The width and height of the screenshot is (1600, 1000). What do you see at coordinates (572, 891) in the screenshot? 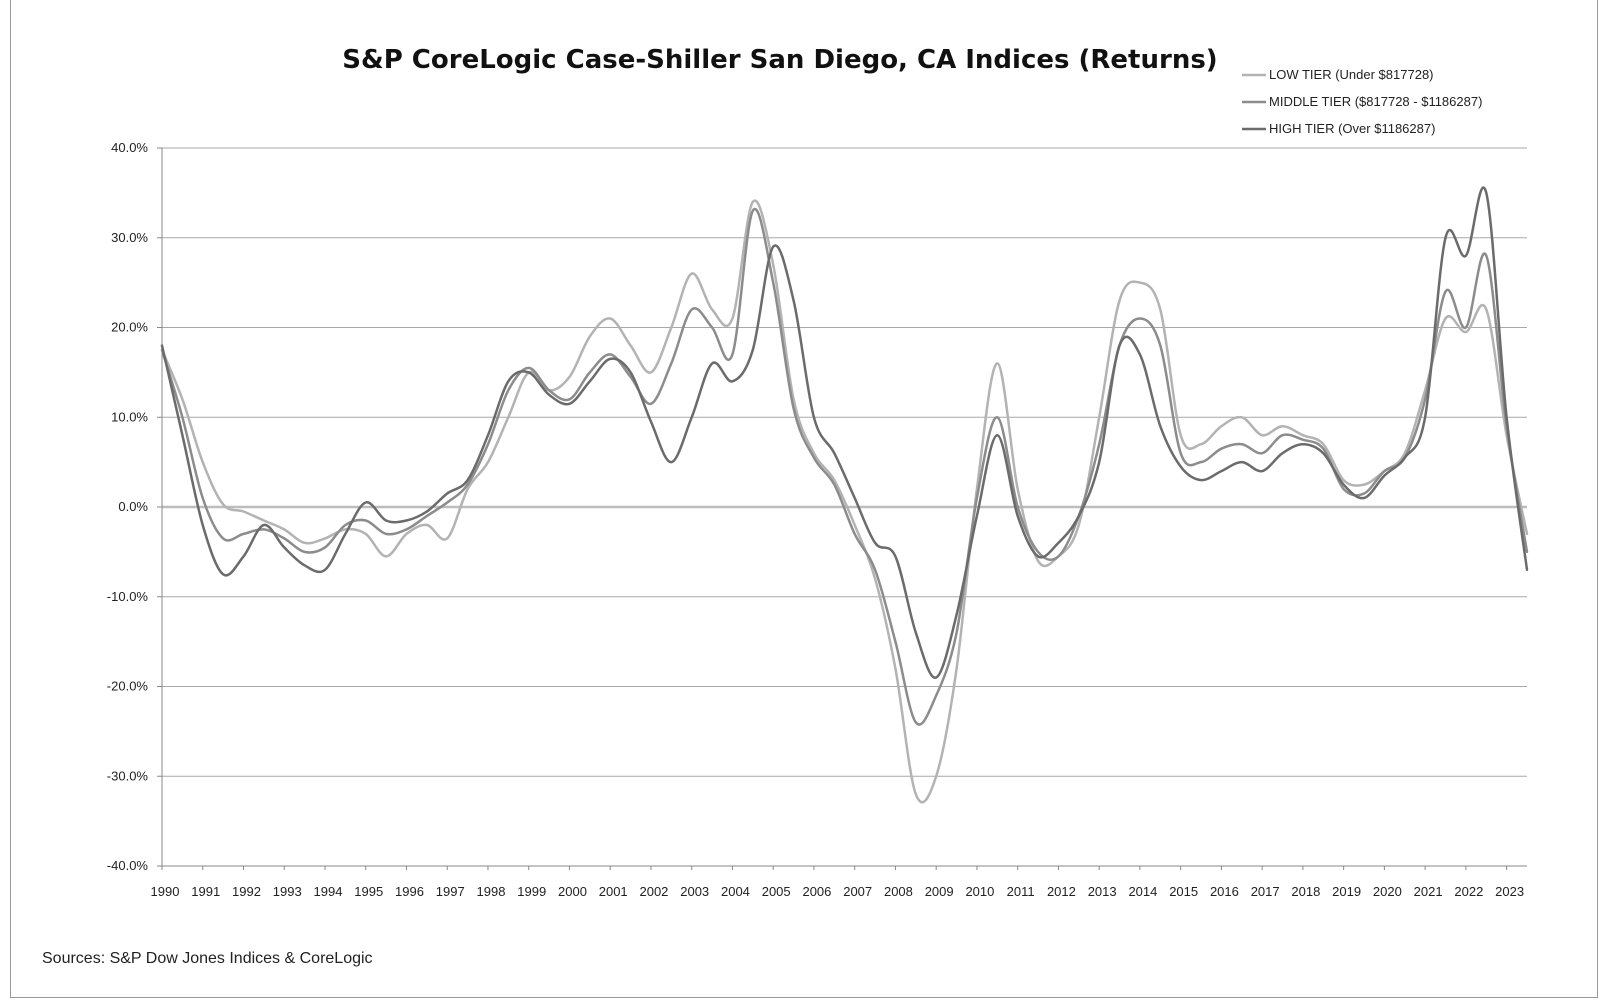
I see `x-tick-label: 2000` at bounding box center [572, 891].